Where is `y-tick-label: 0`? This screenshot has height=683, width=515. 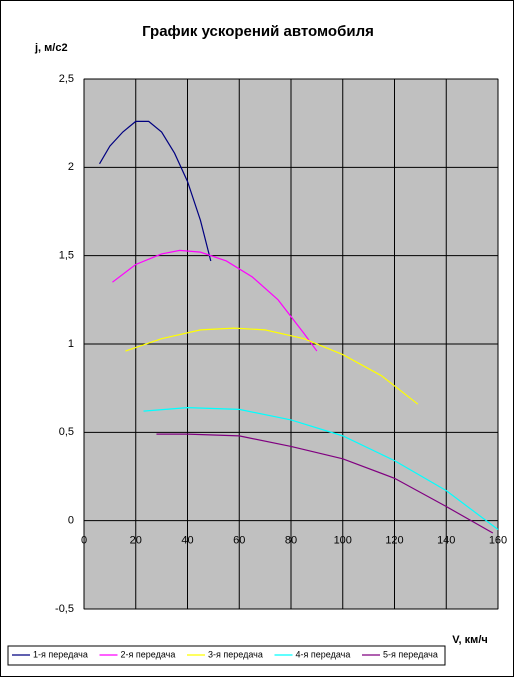
y-tick-label: 0 is located at coordinates (71, 521).